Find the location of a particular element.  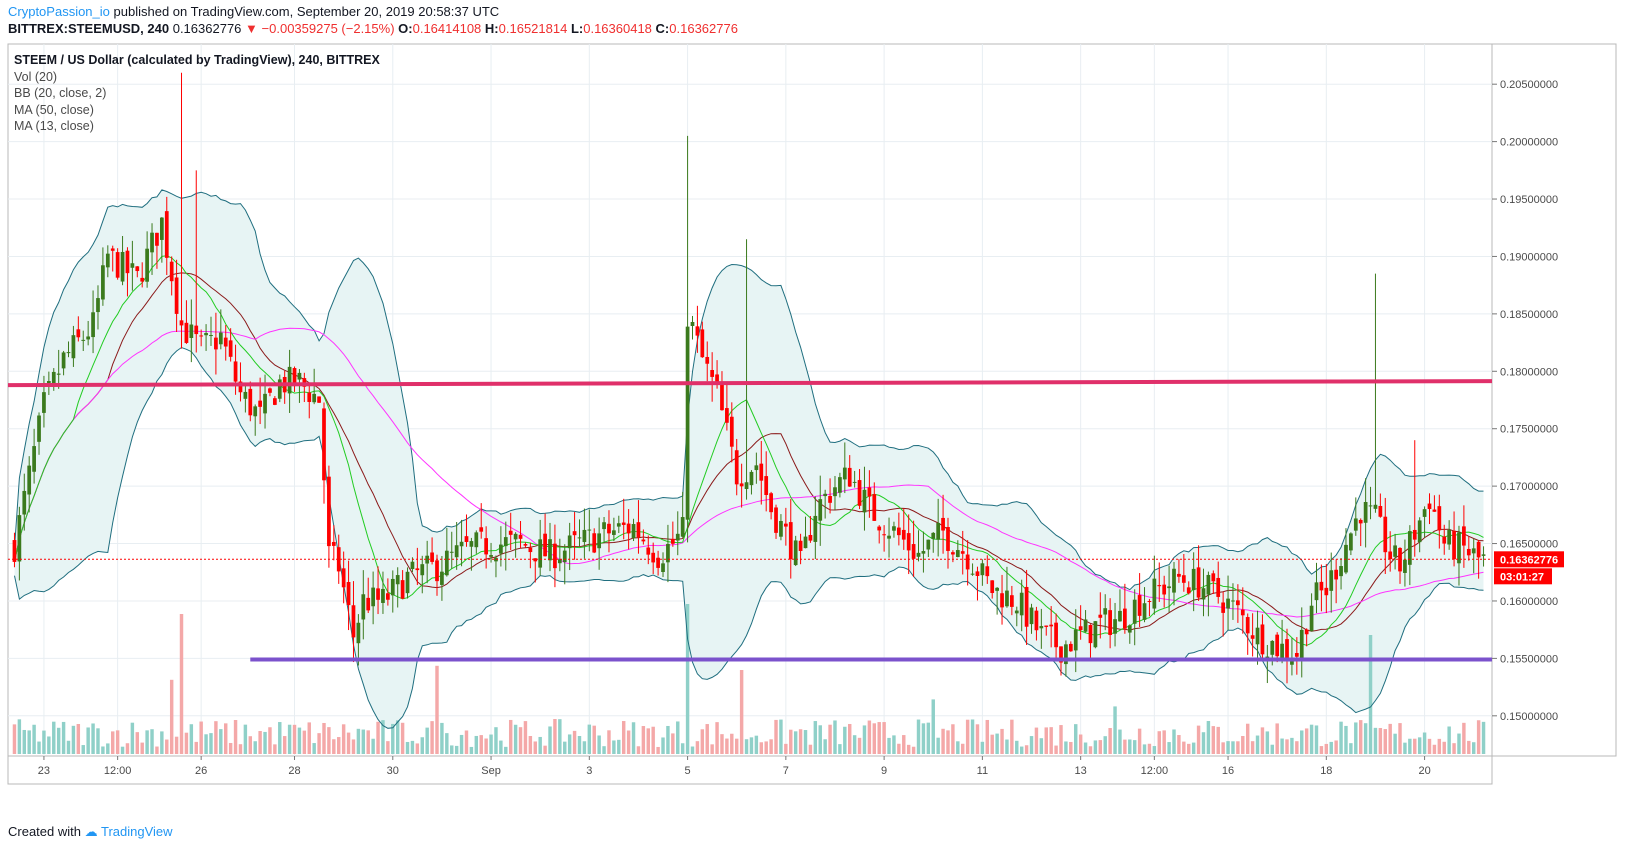

legend-vol: Vol (20) is located at coordinates (36, 76).